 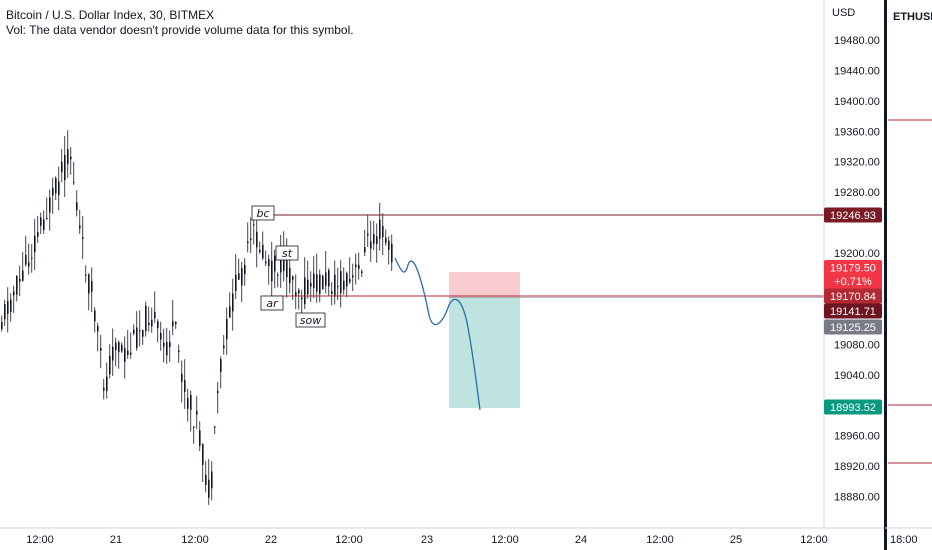 I want to click on annotation-ar-label: ar, so click(x=272, y=303).